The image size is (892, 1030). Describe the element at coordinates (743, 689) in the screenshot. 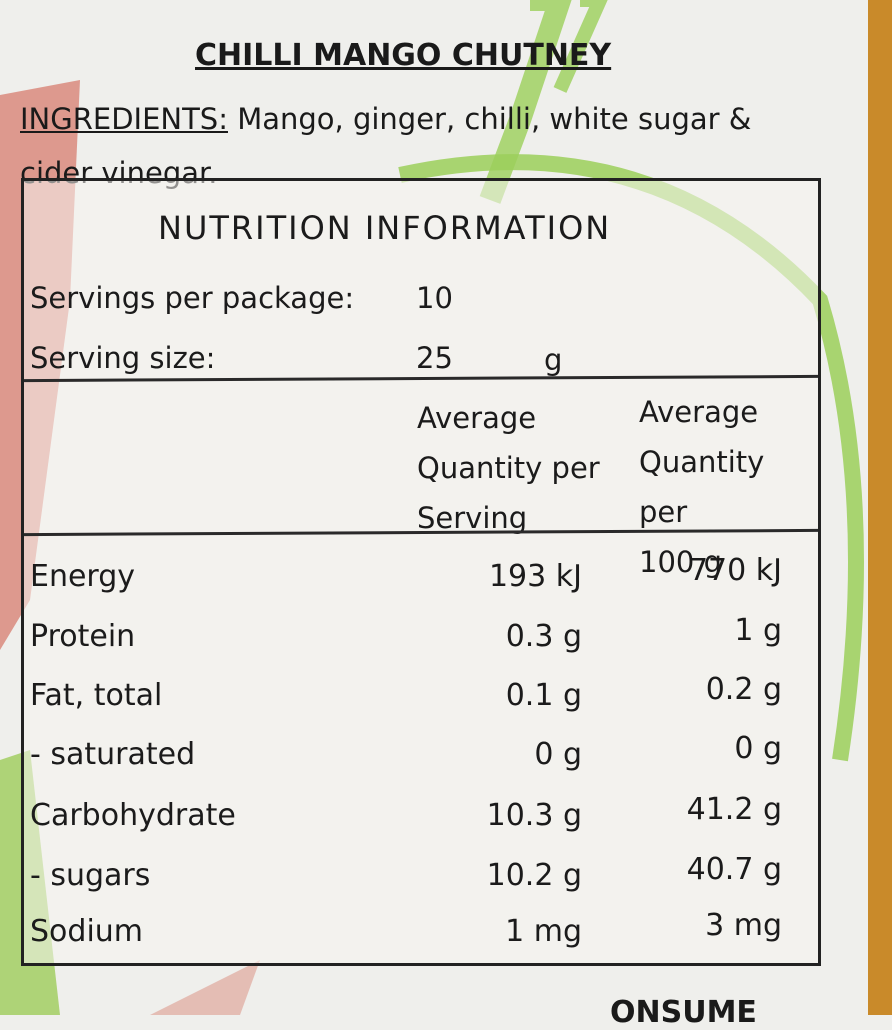

I see `nutrient-per-100g: 0.2 g` at that location.